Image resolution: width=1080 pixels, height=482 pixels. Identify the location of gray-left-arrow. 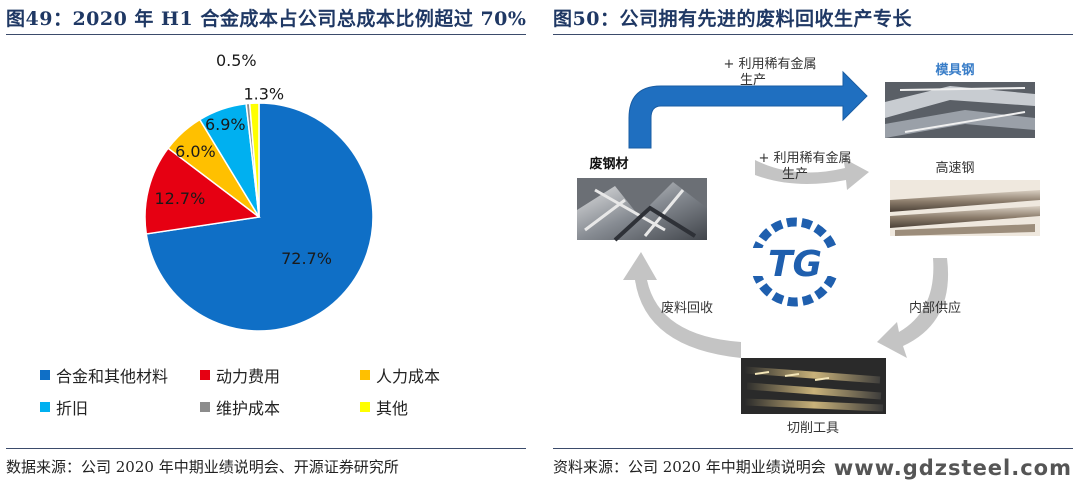
(682, 305).